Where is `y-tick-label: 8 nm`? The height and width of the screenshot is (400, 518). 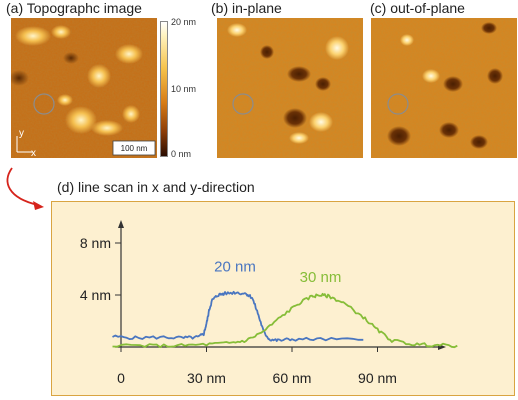 y-tick-label: 8 nm is located at coordinates (95, 243).